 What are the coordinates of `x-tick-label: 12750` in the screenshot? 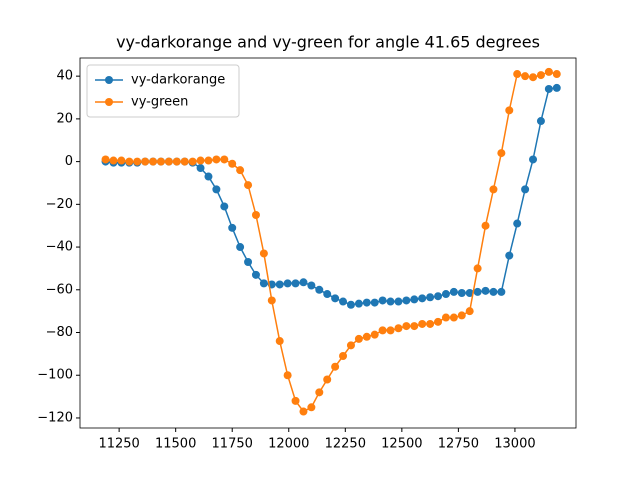 It's located at (458, 444).